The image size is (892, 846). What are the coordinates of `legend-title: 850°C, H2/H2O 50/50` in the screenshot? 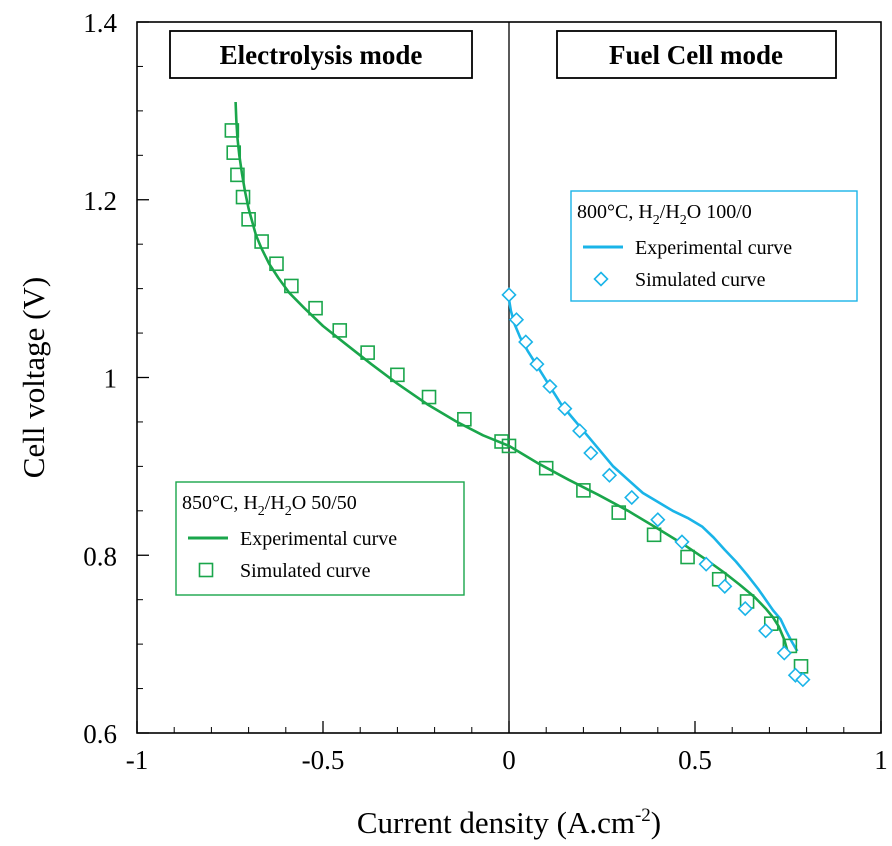 It's located at (269, 505).